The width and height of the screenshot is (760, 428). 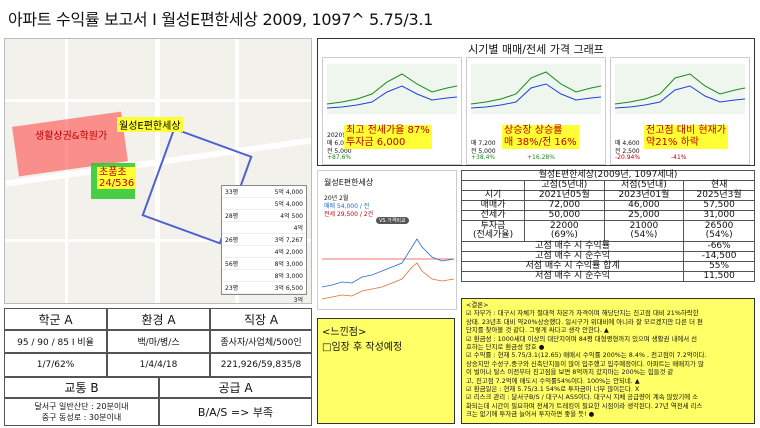 I want to click on table-row-sale-low: 46,000, so click(x=644, y=205).